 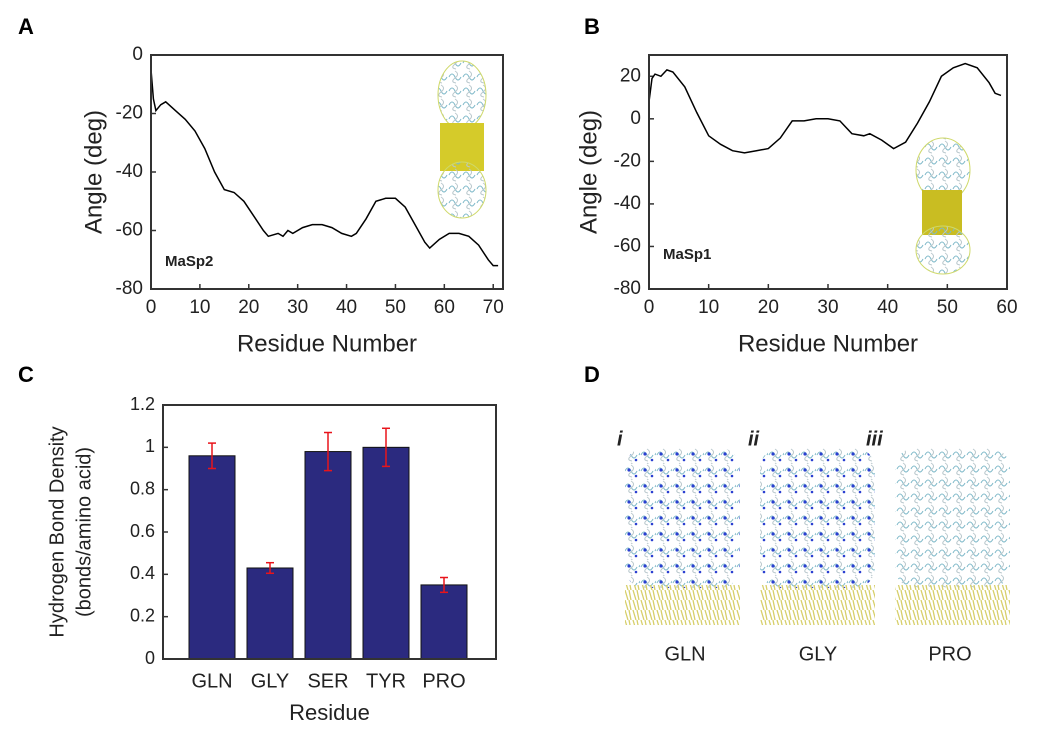 I want to click on y-axis-label: (bonds/amino acid), so click(x=84, y=532).